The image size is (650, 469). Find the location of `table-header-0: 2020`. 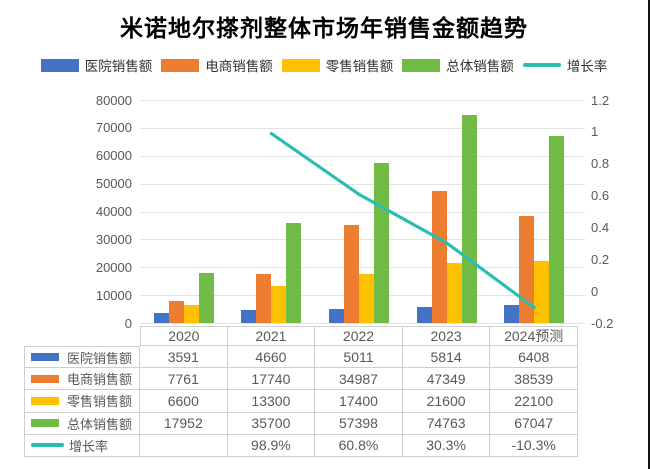

table-header-0: 2020 is located at coordinates (184, 336).